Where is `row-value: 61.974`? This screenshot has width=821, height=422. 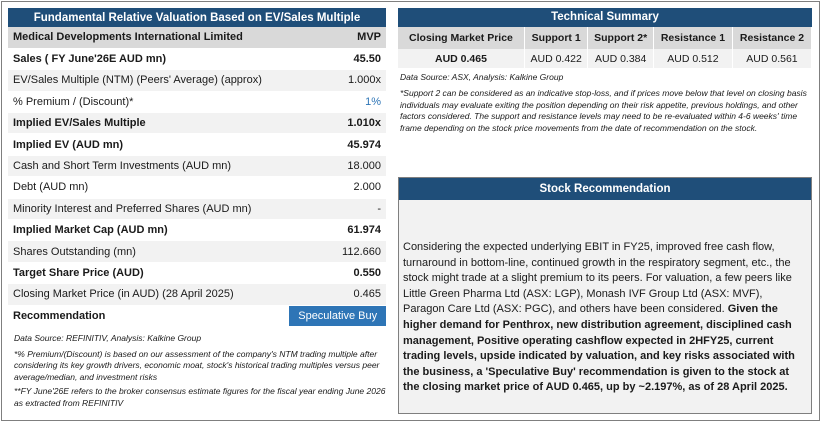
row-value: 61.974 is located at coordinates (337, 230).